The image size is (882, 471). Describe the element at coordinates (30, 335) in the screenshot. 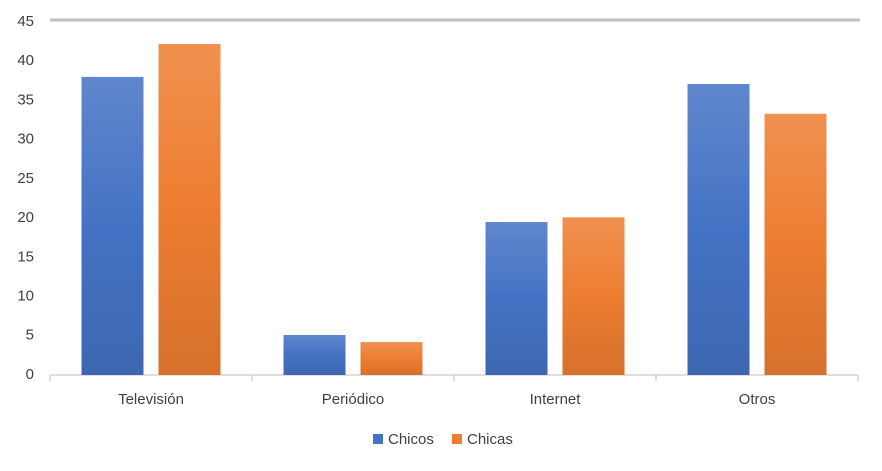

I see `y-tick-label: 5` at that location.